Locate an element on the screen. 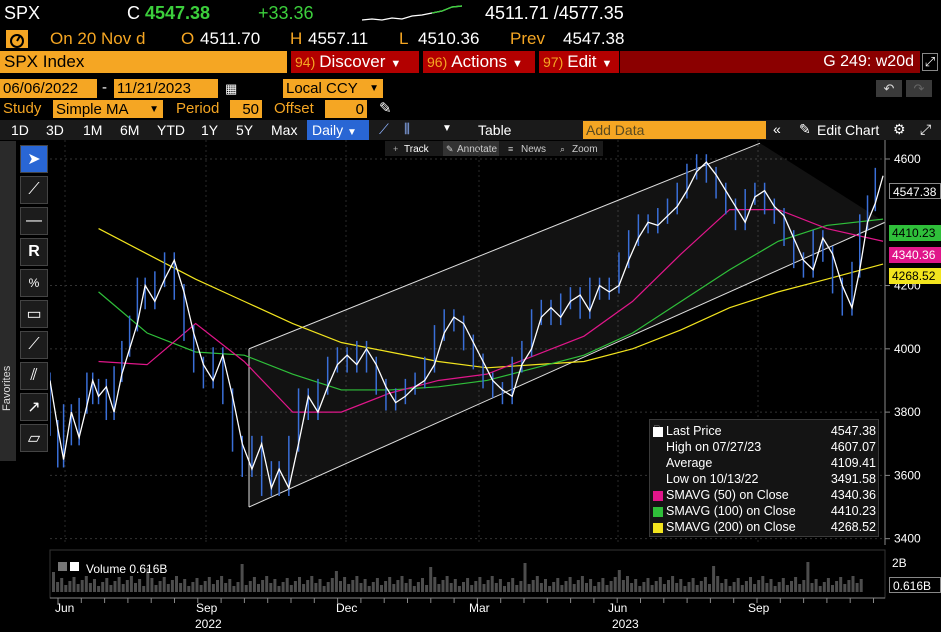 The width and height of the screenshot is (941, 632). annotate-button: Annotate is located at coordinates (477, 149).